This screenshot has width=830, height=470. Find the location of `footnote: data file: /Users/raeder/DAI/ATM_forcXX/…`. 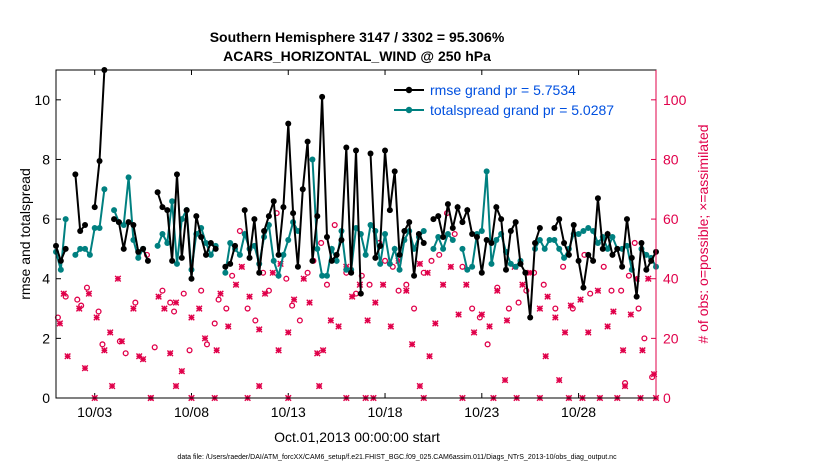

footnote: data file: /Users/raeder/DAI/ATM_forcXX/… is located at coordinates (397, 457).